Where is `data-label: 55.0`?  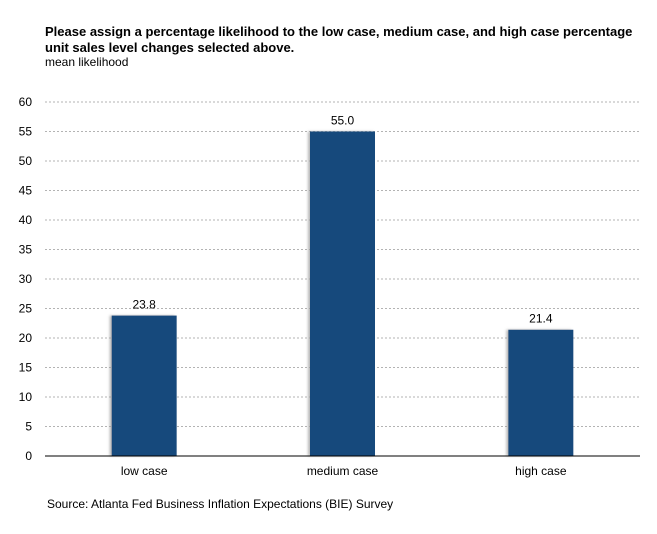 data-label: 55.0 is located at coordinates (343, 121).